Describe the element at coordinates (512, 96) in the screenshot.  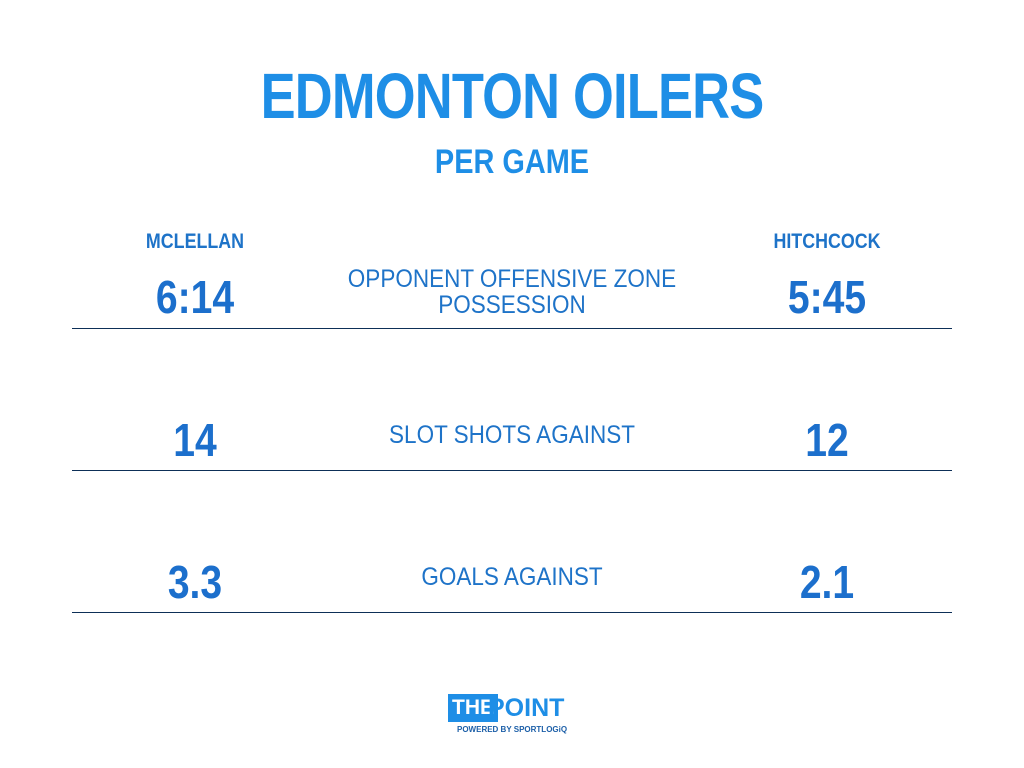
I see `page-title: EDMONTON OILERS` at that location.